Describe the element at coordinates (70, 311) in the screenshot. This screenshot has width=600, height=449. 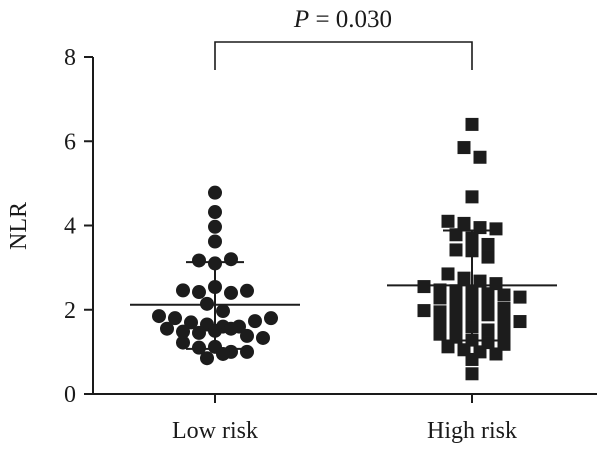
I see `y-tick-label: 2` at that location.